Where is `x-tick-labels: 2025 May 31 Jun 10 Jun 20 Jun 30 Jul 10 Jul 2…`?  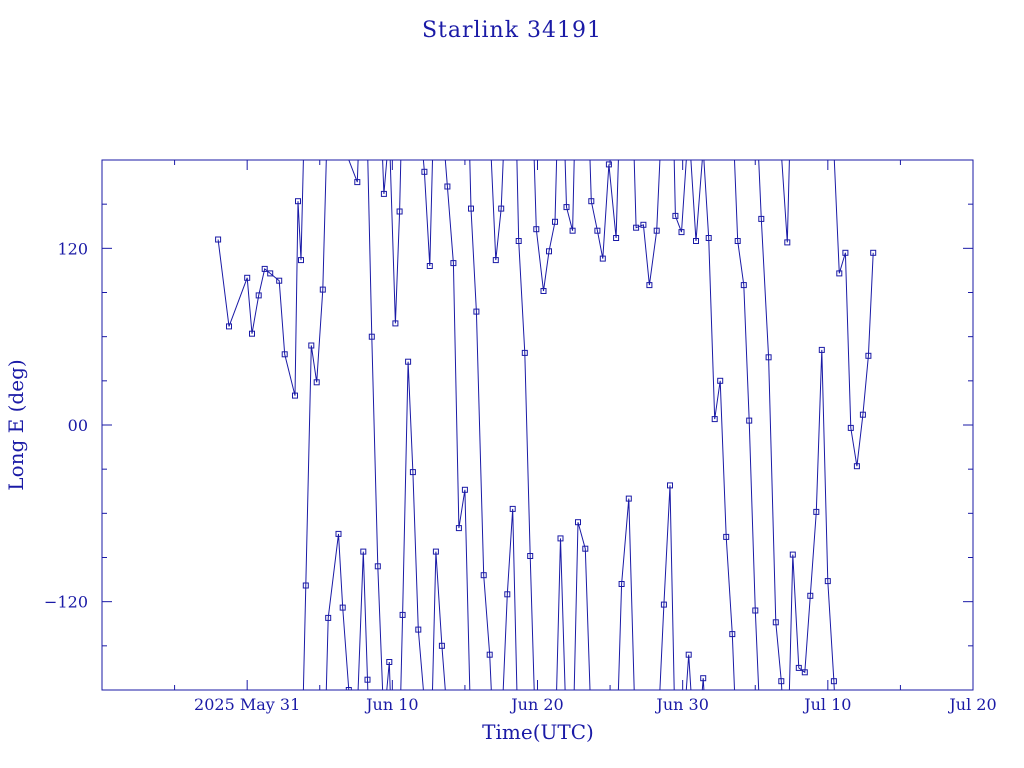
x-tick-labels: 2025 May 31 Jun 10 Jun 20 Jun 30 Jul 10 Jul 2… is located at coordinates (595, 704).